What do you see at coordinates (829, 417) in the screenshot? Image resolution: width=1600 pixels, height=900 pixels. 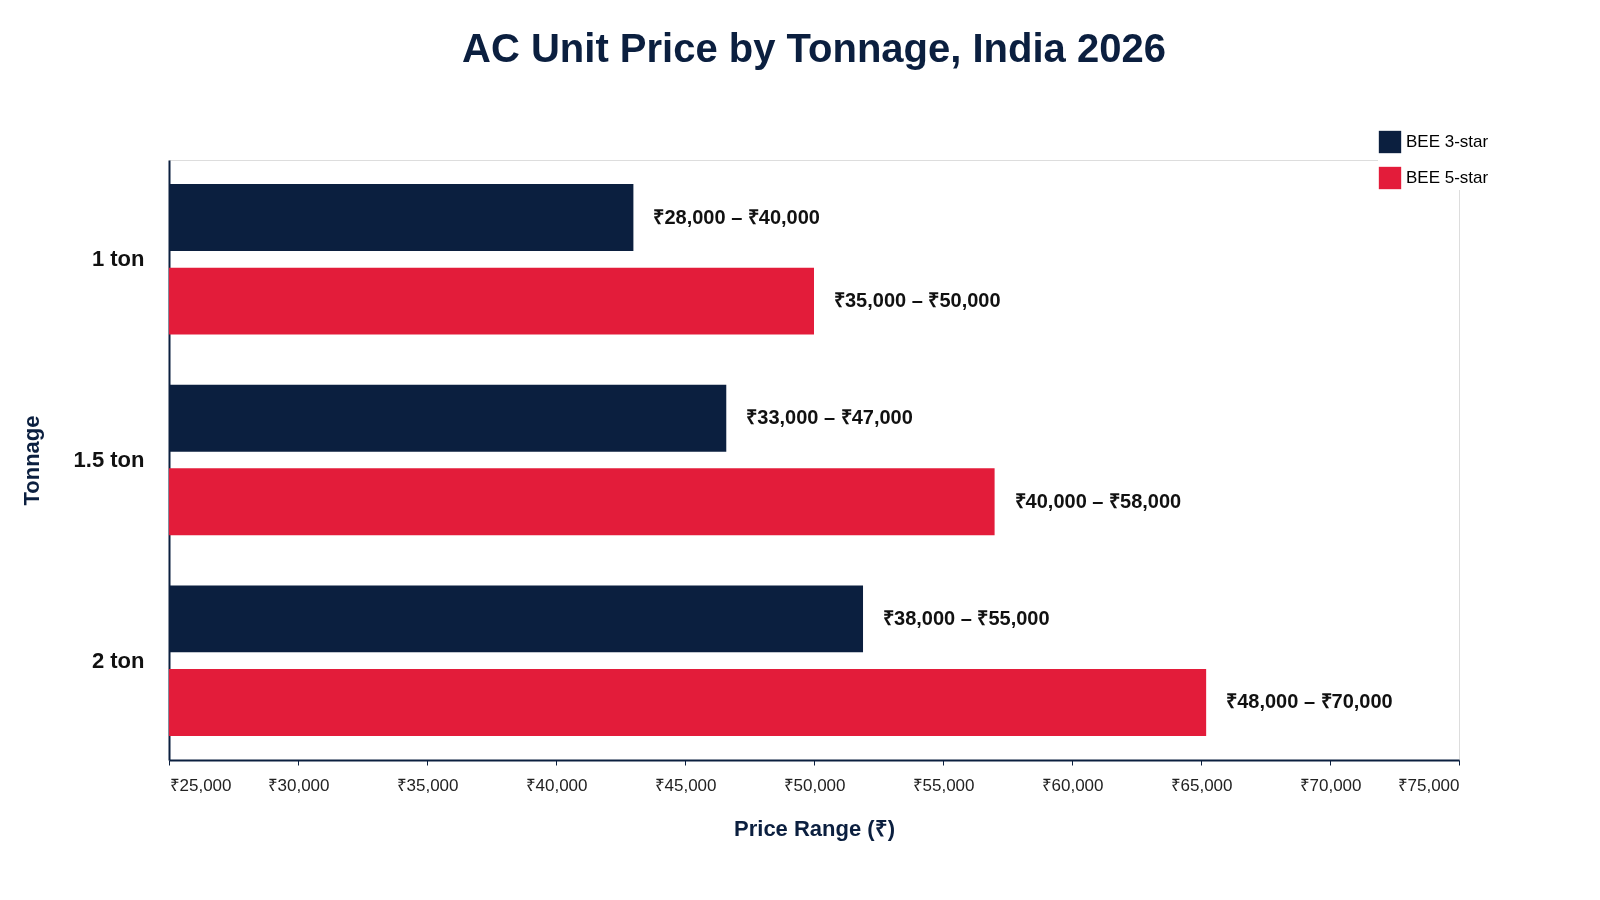 I see `data-label: ₹33,000 – ₹47,000` at bounding box center [829, 417].